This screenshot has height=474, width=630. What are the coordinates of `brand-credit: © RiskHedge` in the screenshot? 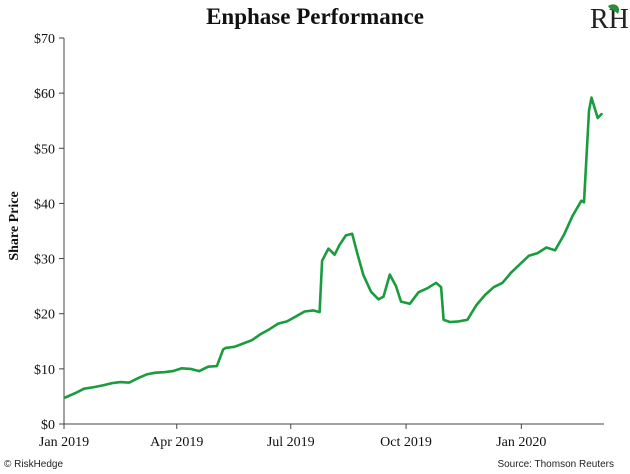 It's located at (34, 464).